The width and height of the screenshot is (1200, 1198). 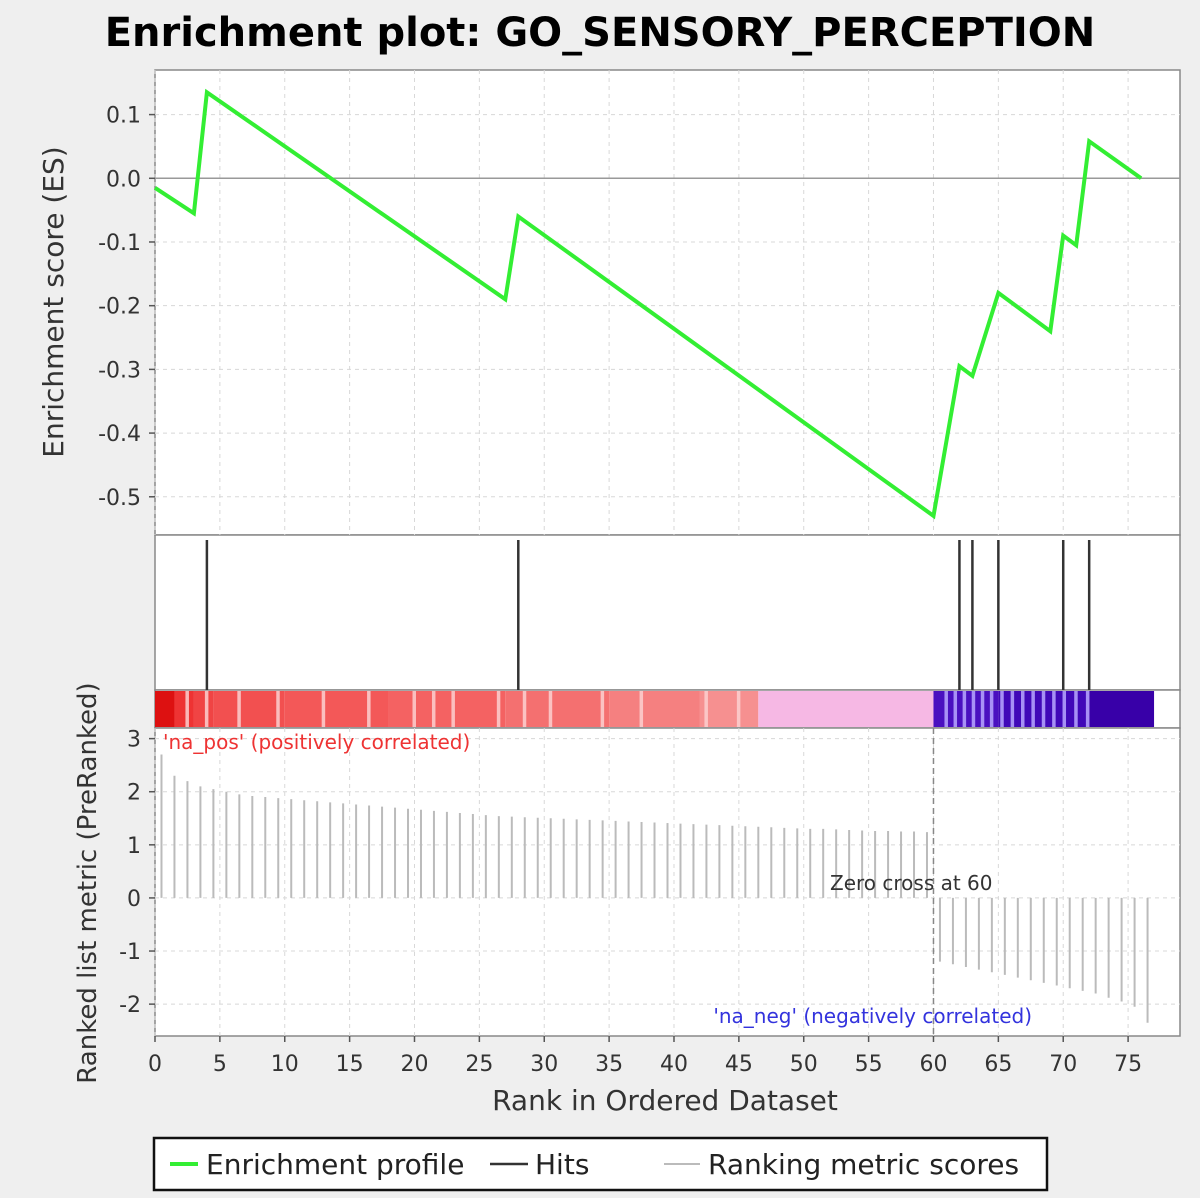 I want to click on hits-panel, so click(x=667, y=612).